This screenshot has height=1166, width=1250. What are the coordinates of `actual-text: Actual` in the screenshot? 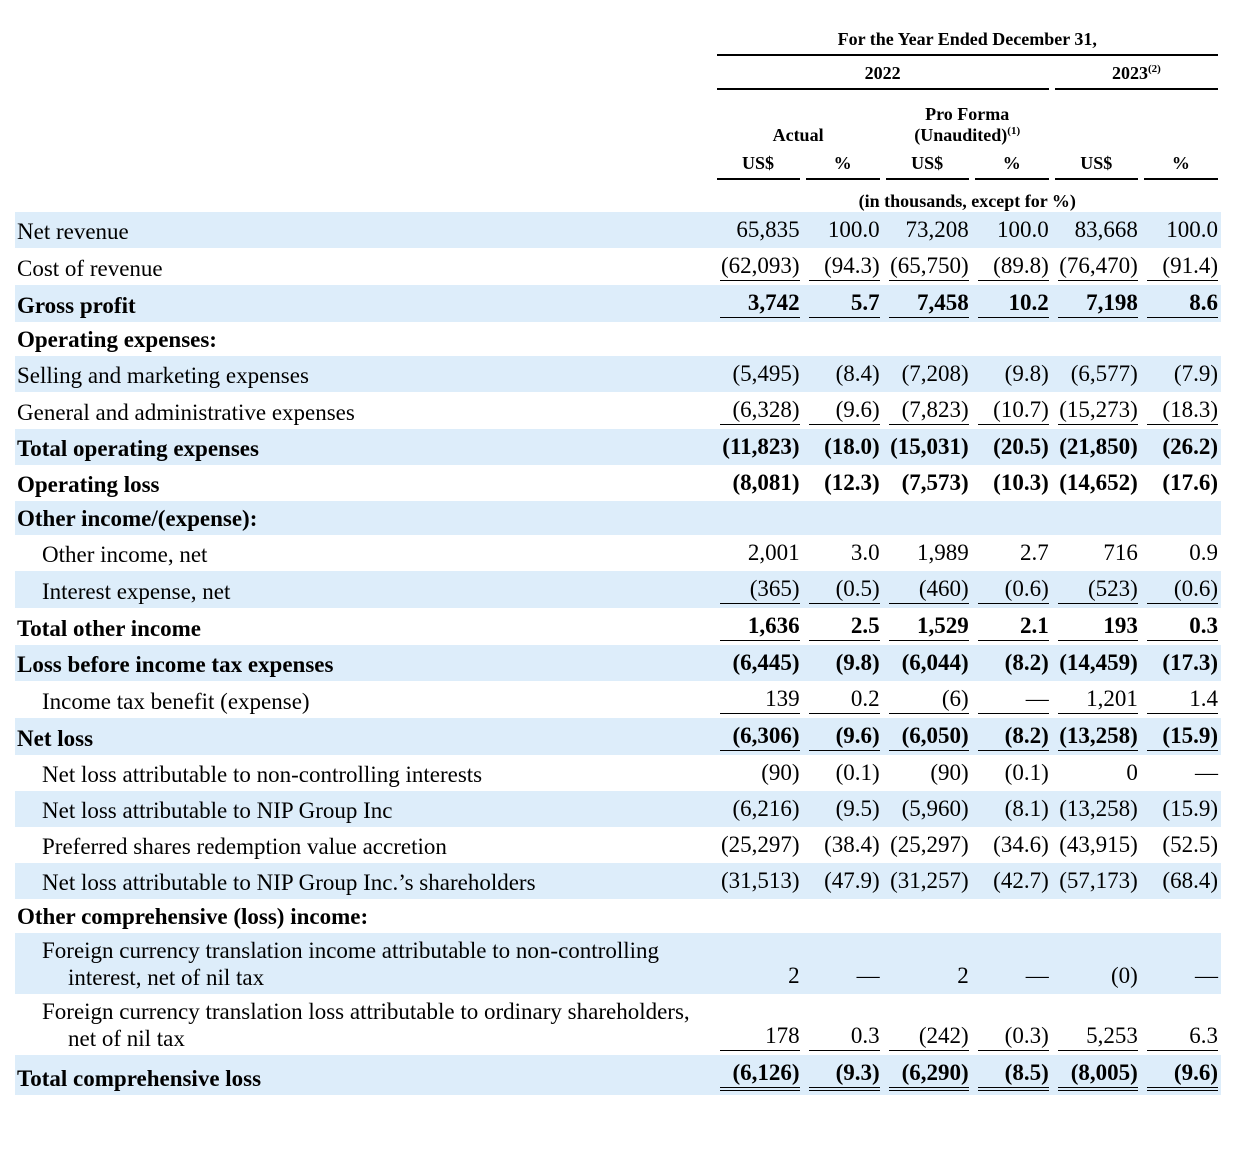 It's located at (798, 135).